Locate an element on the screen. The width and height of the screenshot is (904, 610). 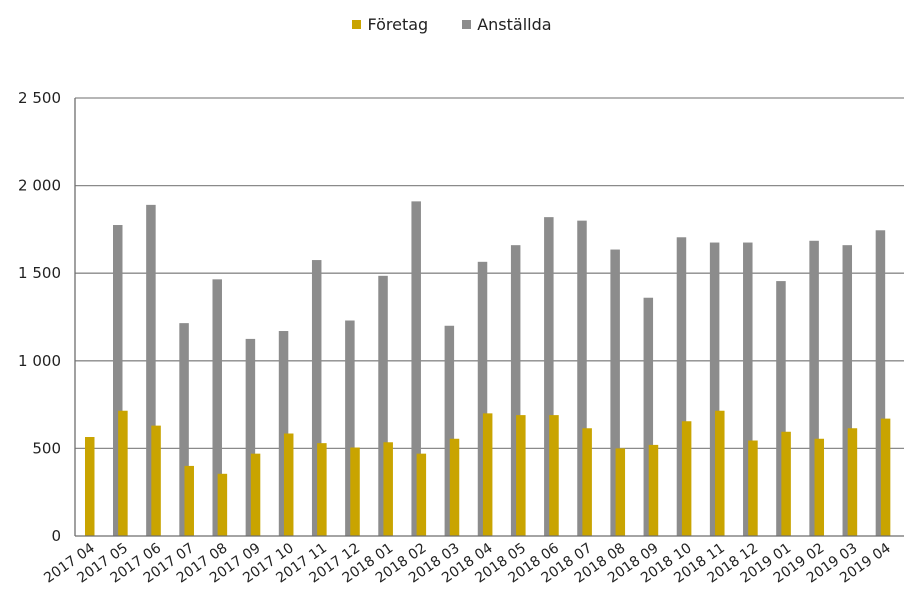
legend-label-anstallda: Anställda is located at coordinates (514, 24).